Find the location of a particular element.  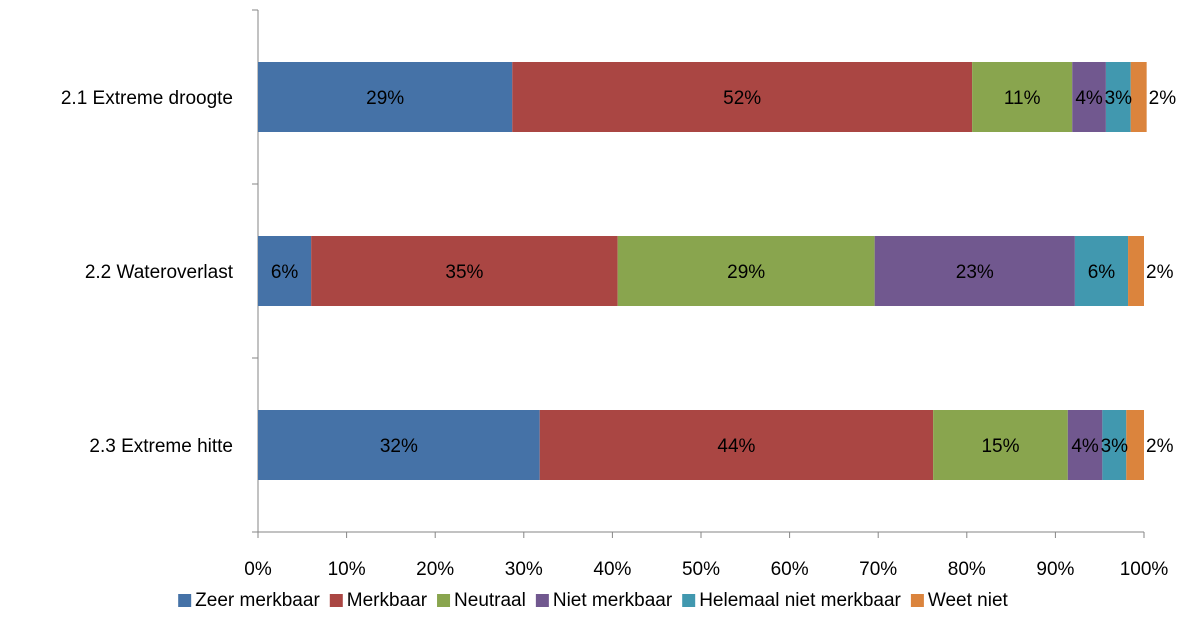

legend-item: Niet merkbaar is located at coordinates (604, 600).